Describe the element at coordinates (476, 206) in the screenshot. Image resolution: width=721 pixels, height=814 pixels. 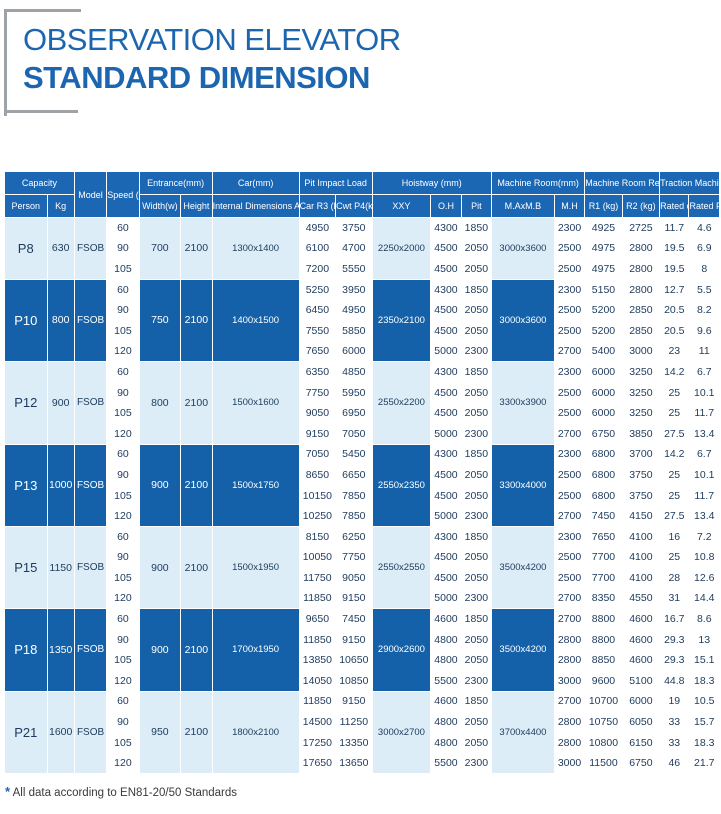
I see `header-pit: Pit` at that location.